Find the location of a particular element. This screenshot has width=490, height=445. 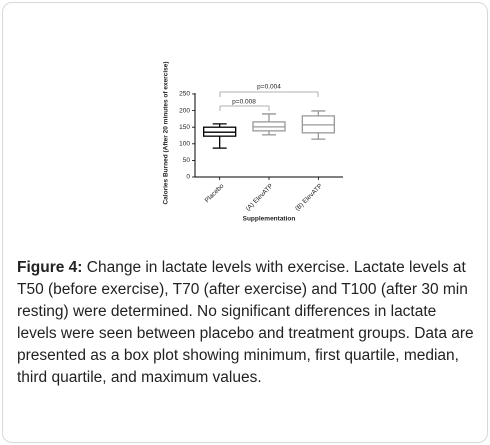

x-tick-label: (B) ElevATP is located at coordinates (309, 198).